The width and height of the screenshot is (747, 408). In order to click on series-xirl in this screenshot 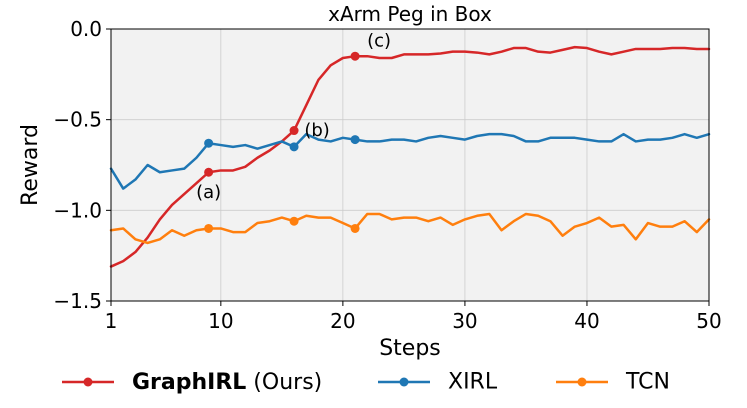, I will do `click(410, 161)`.